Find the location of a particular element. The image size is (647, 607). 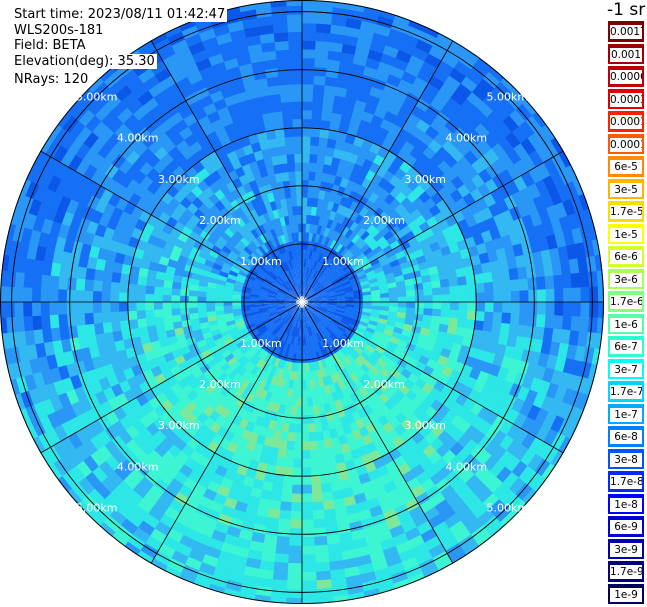

colorbar-cell: 1.7e-6 is located at coordinates (626, 301).